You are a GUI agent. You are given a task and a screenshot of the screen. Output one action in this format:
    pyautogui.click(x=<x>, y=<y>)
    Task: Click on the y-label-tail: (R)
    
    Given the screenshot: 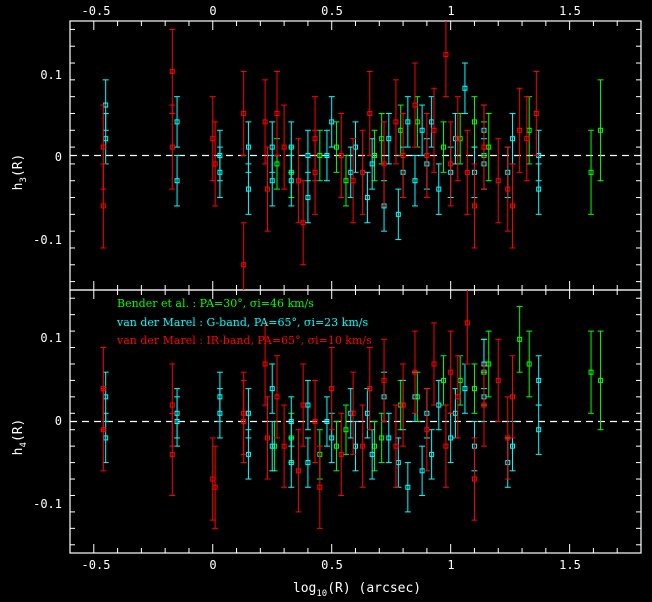 What is the action you would take?
    pyautogui.click(x=18, y=430)
    